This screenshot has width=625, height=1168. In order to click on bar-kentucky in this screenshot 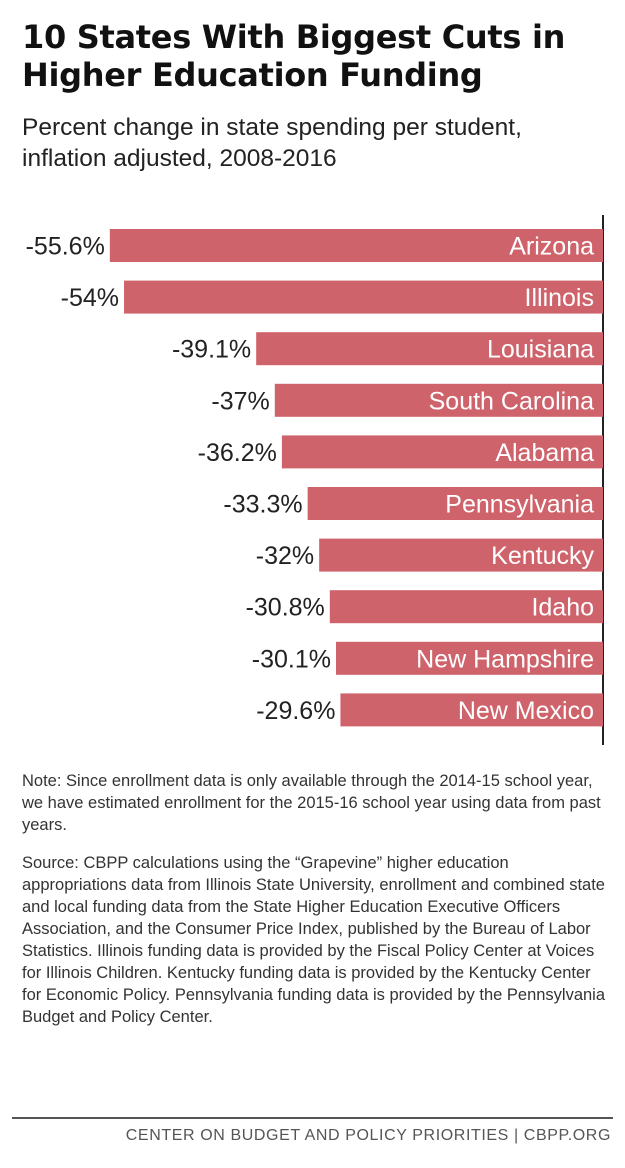, I will do `click(461, 555)`.